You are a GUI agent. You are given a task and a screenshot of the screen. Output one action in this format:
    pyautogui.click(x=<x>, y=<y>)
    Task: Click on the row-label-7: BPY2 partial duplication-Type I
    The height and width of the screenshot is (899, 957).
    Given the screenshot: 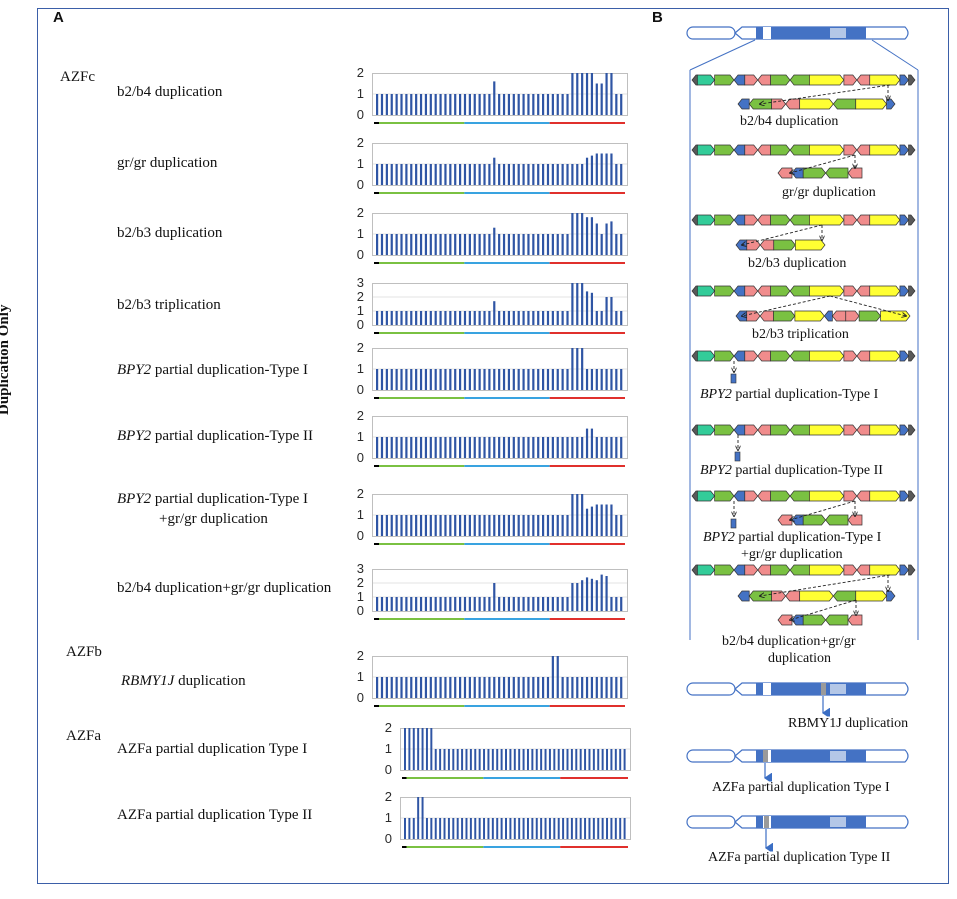 What is the action you would take?
    pyautogui.click(x=212, y=499)
    